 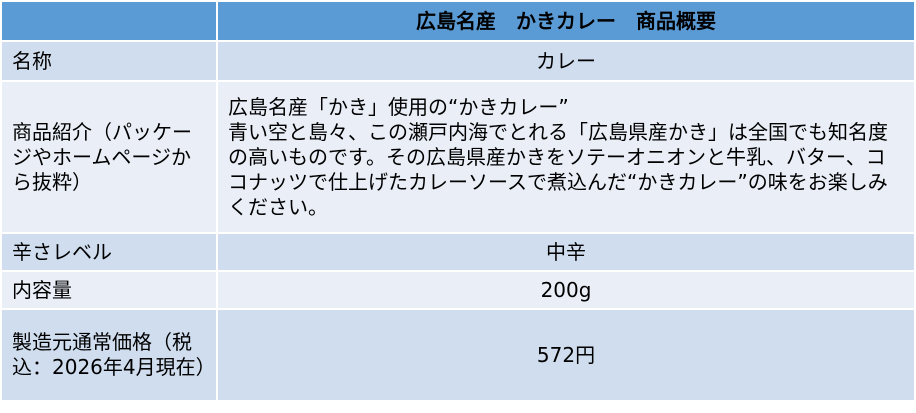 What do you see at coordinates (109, 21) in the screenshot?
I see `header-empty-cell` at bounding box center [109, 21].